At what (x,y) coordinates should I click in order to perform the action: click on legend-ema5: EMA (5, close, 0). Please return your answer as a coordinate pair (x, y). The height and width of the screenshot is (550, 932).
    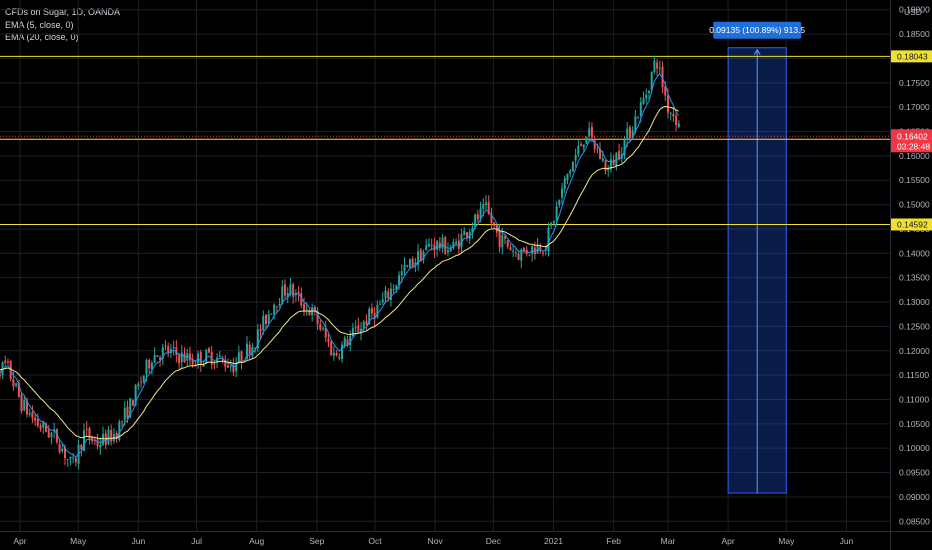
    Looking at the image, I should click on (39, 24).